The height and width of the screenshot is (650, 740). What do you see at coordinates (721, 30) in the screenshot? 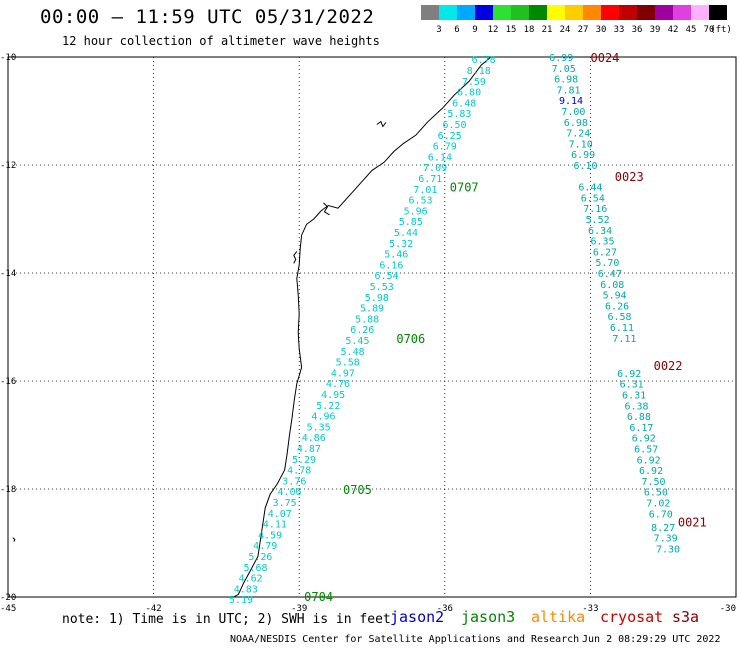
I see `legend-unit-label: (ft)` at bounding box center [721, 30].